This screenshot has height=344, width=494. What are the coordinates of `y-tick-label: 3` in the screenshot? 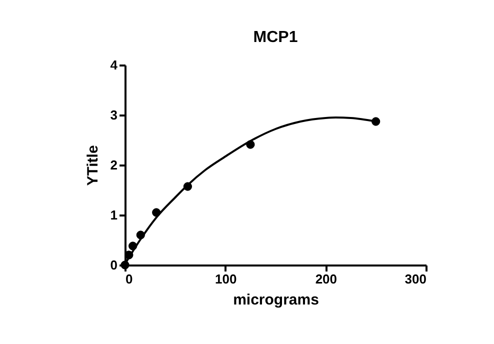 It's located at (114, 115).